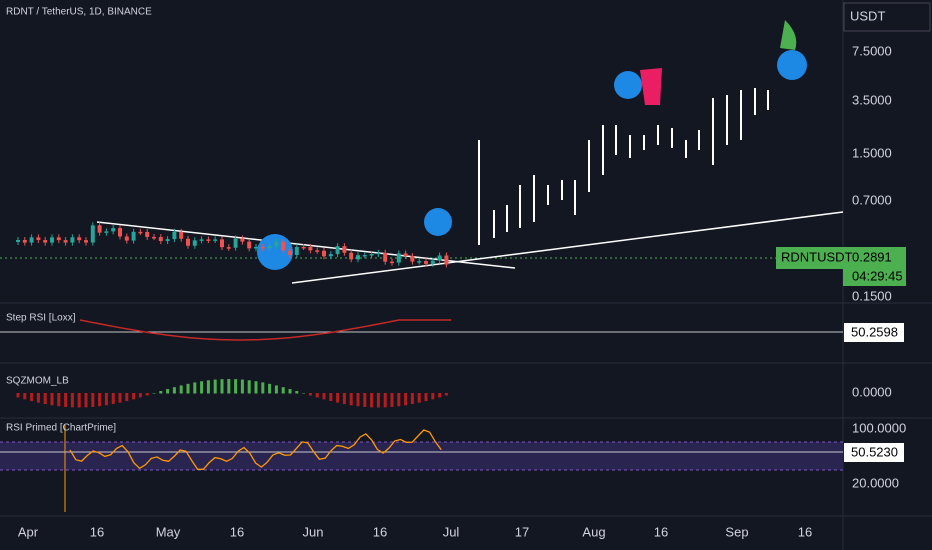 This screenshot has width=932, height=550. What do you see at coordinates (817, 256) in the screenshot?
I see `last-price-symbol: RDNTUSDT` at bounding box center [817, 256].